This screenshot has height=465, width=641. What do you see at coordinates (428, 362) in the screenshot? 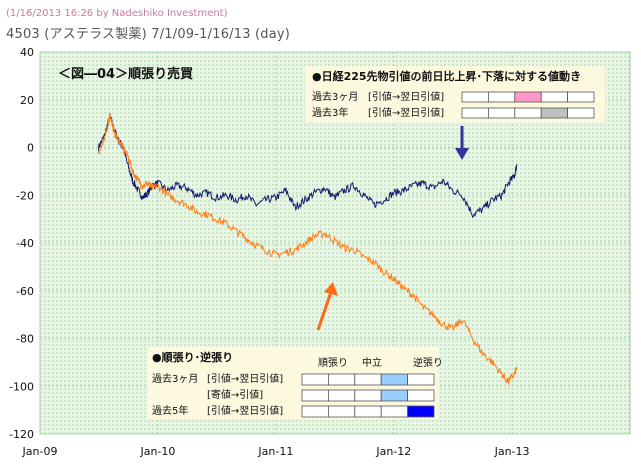
I see `bottom-header-label: 逆張り` at bounding box center [428, 362].